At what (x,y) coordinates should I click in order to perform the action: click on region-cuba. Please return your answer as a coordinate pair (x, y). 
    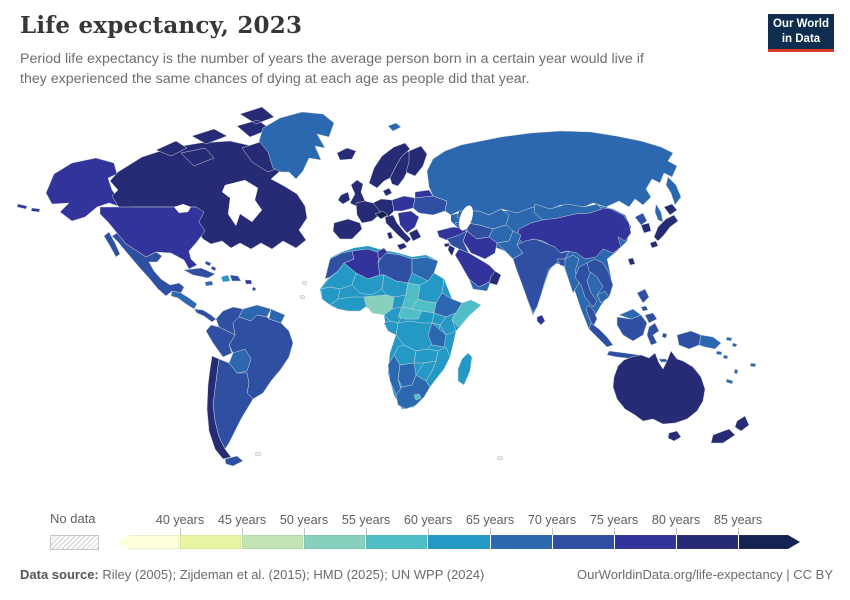
    Looking at the image, I should click on (199, 273).